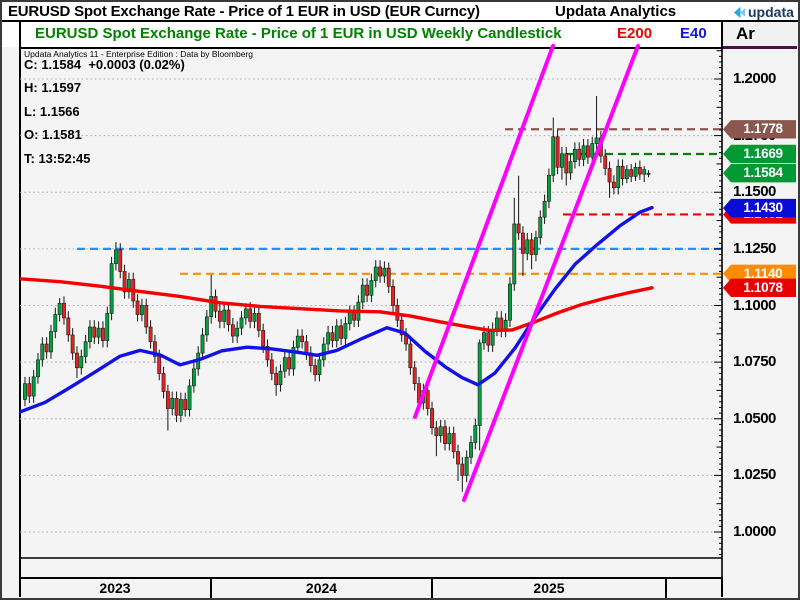 The image size is (800, 600). I want to click on price-badge-1.1140: 1.1140, so click(759, 273).